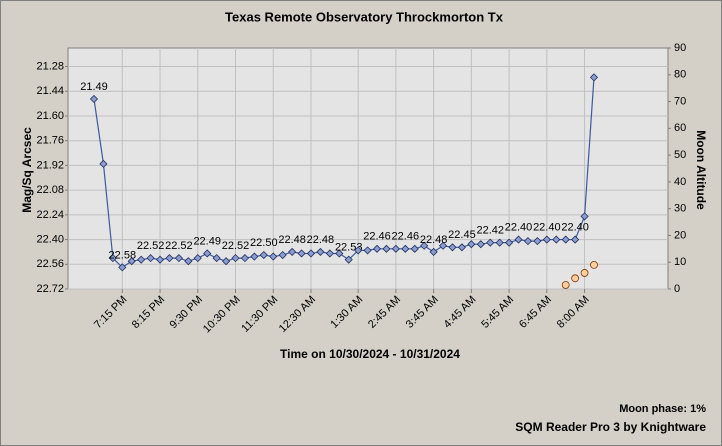 This screenshot has height=446, width=722. Describe the element at coordinates (50, 215) in the screenshot. I see `y-tick-label: 22.24` at that location.